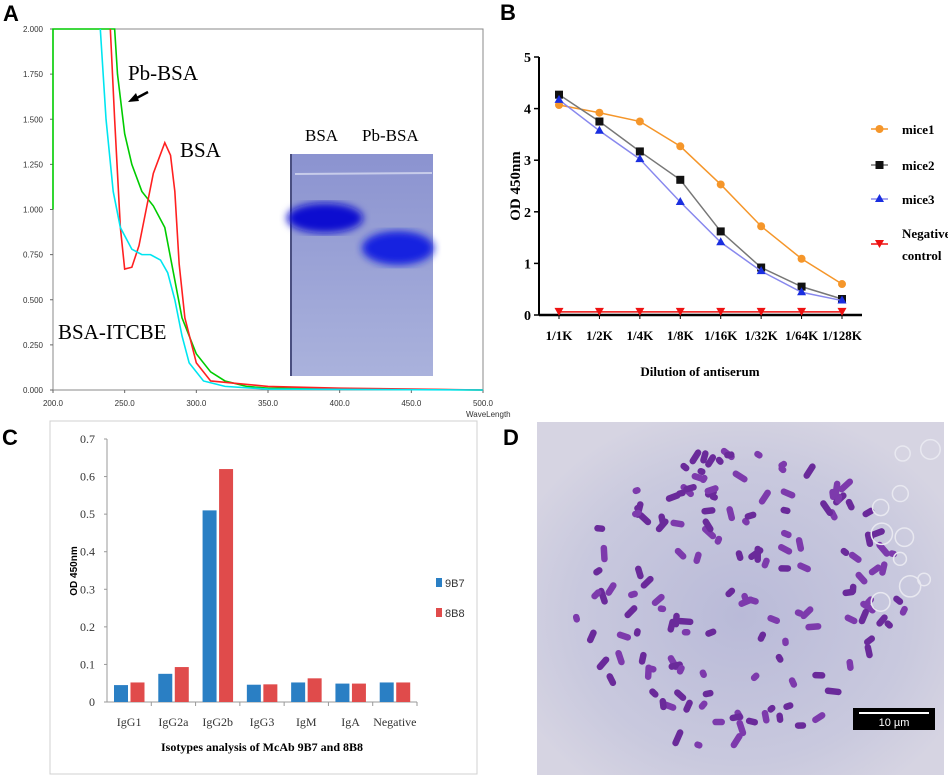  Describe the element at coordinates (196, 403) in the screenshot. I see `x-tick-label: 300.0` at that location.